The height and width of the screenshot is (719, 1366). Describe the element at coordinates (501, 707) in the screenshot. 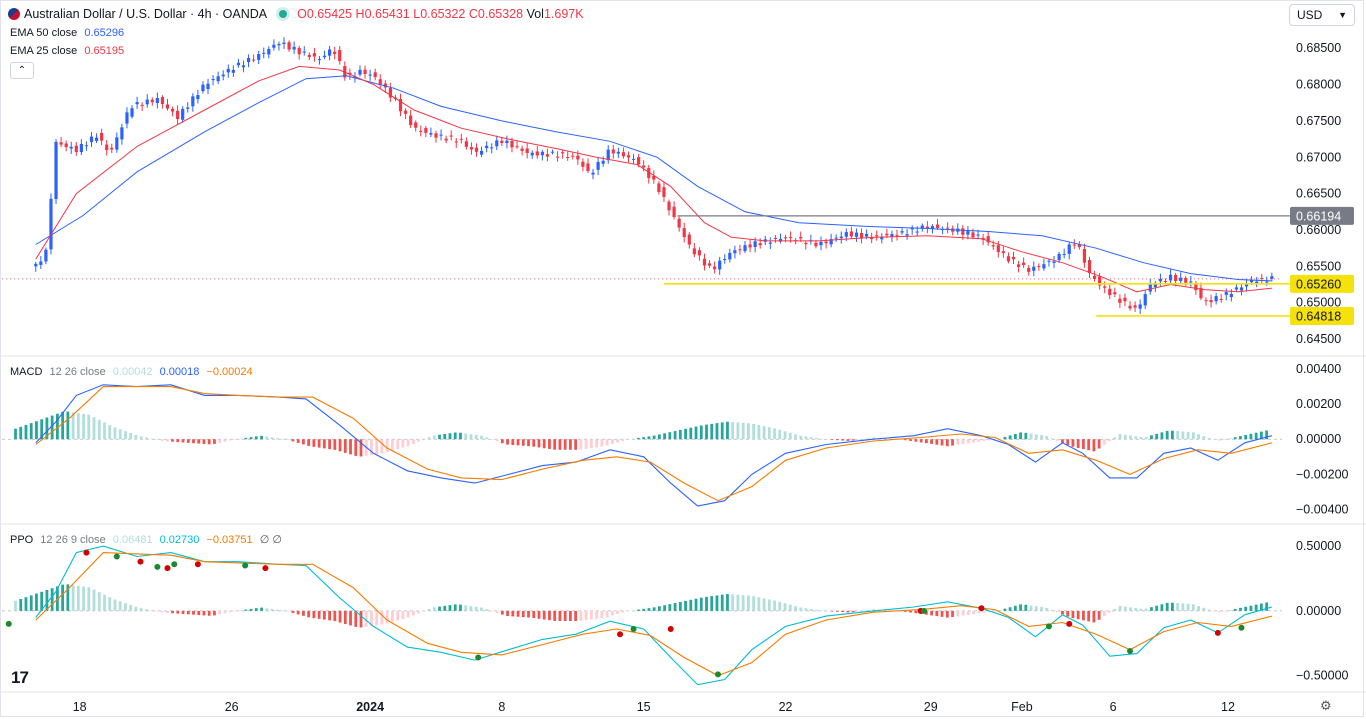

I see `time-x-tick: 8` at that location.